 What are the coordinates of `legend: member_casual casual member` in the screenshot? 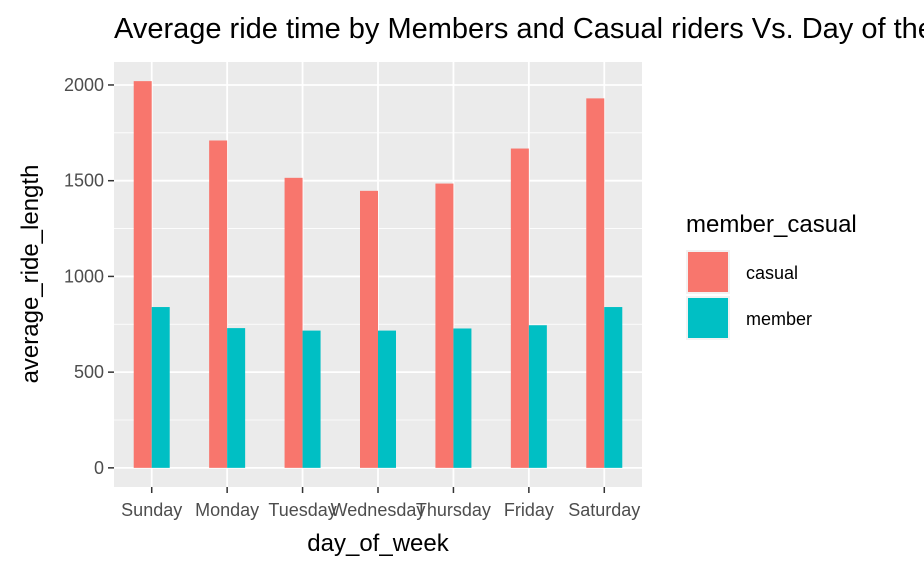 It's located at (771, 275).